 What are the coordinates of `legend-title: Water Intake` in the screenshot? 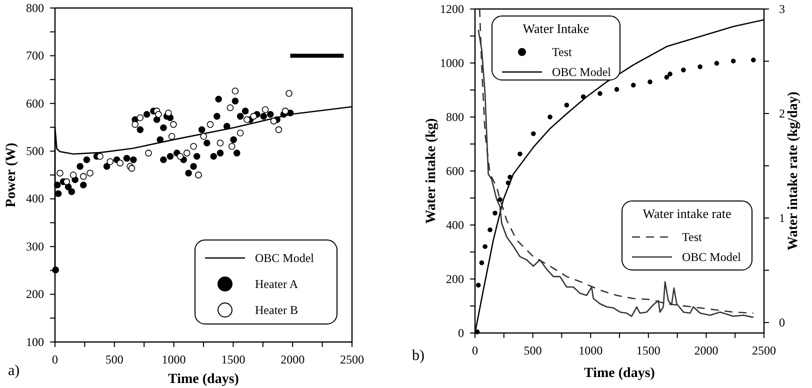 It's located at (556, 28).